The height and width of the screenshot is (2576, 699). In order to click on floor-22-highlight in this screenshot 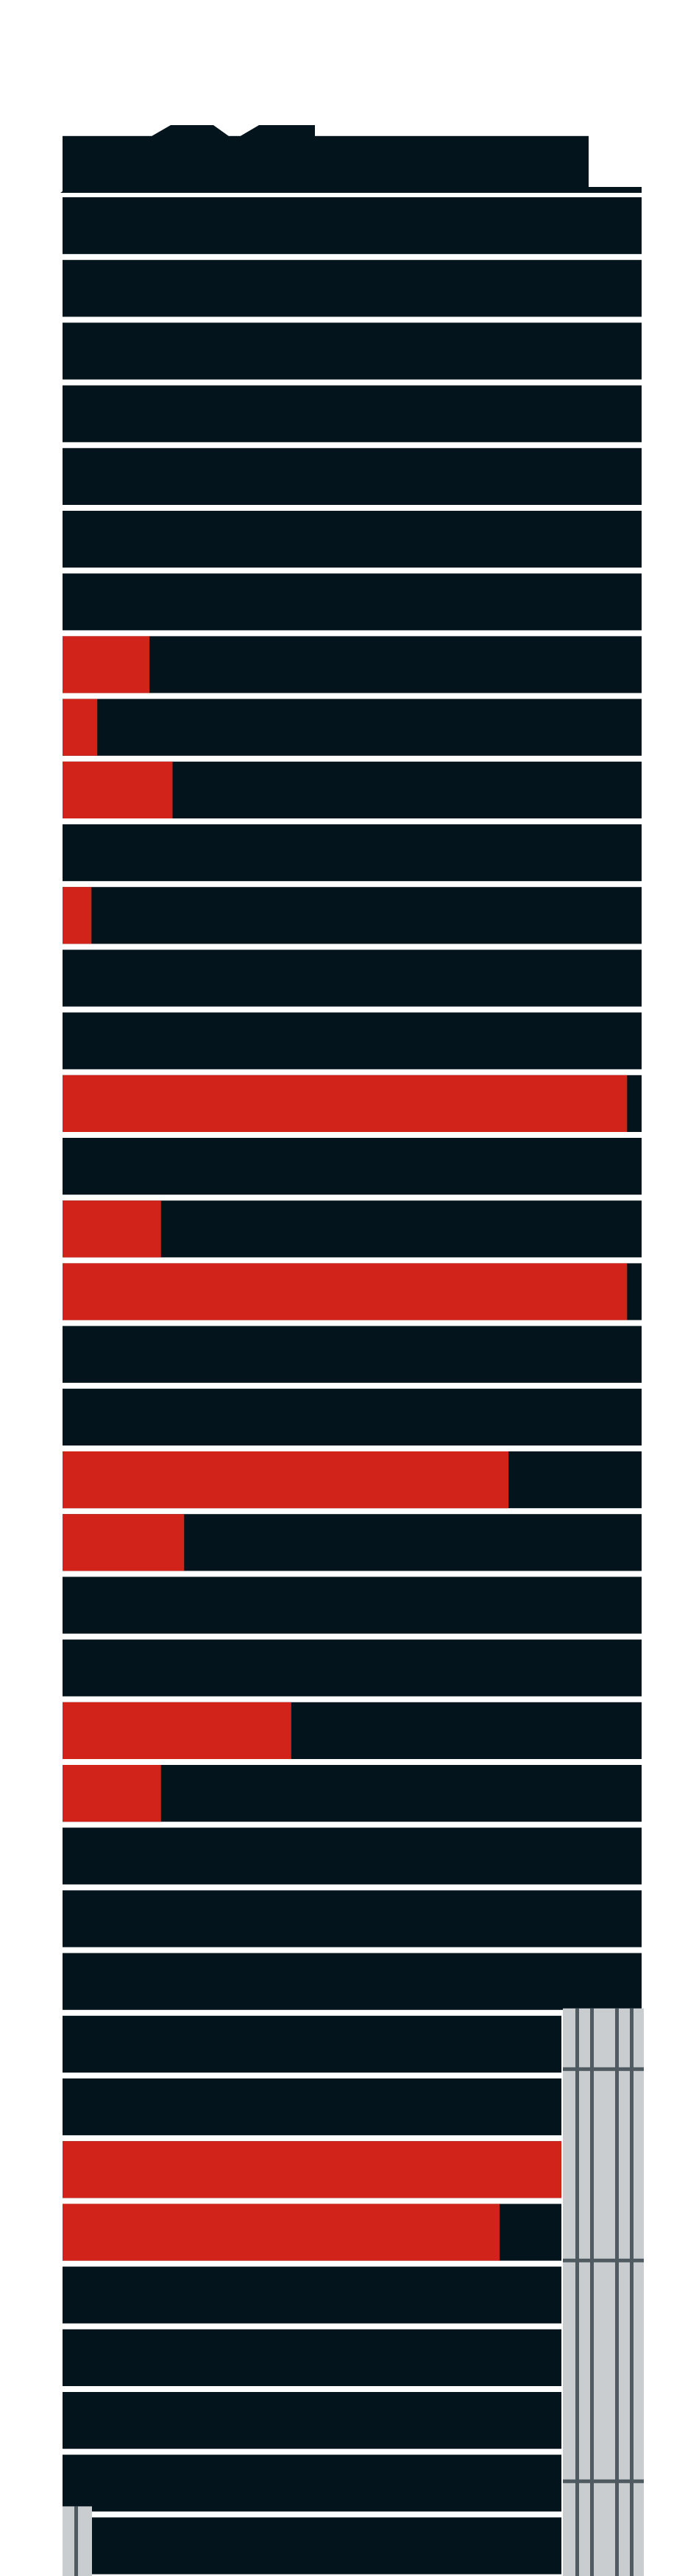, I will do `click(124, 1542)`.